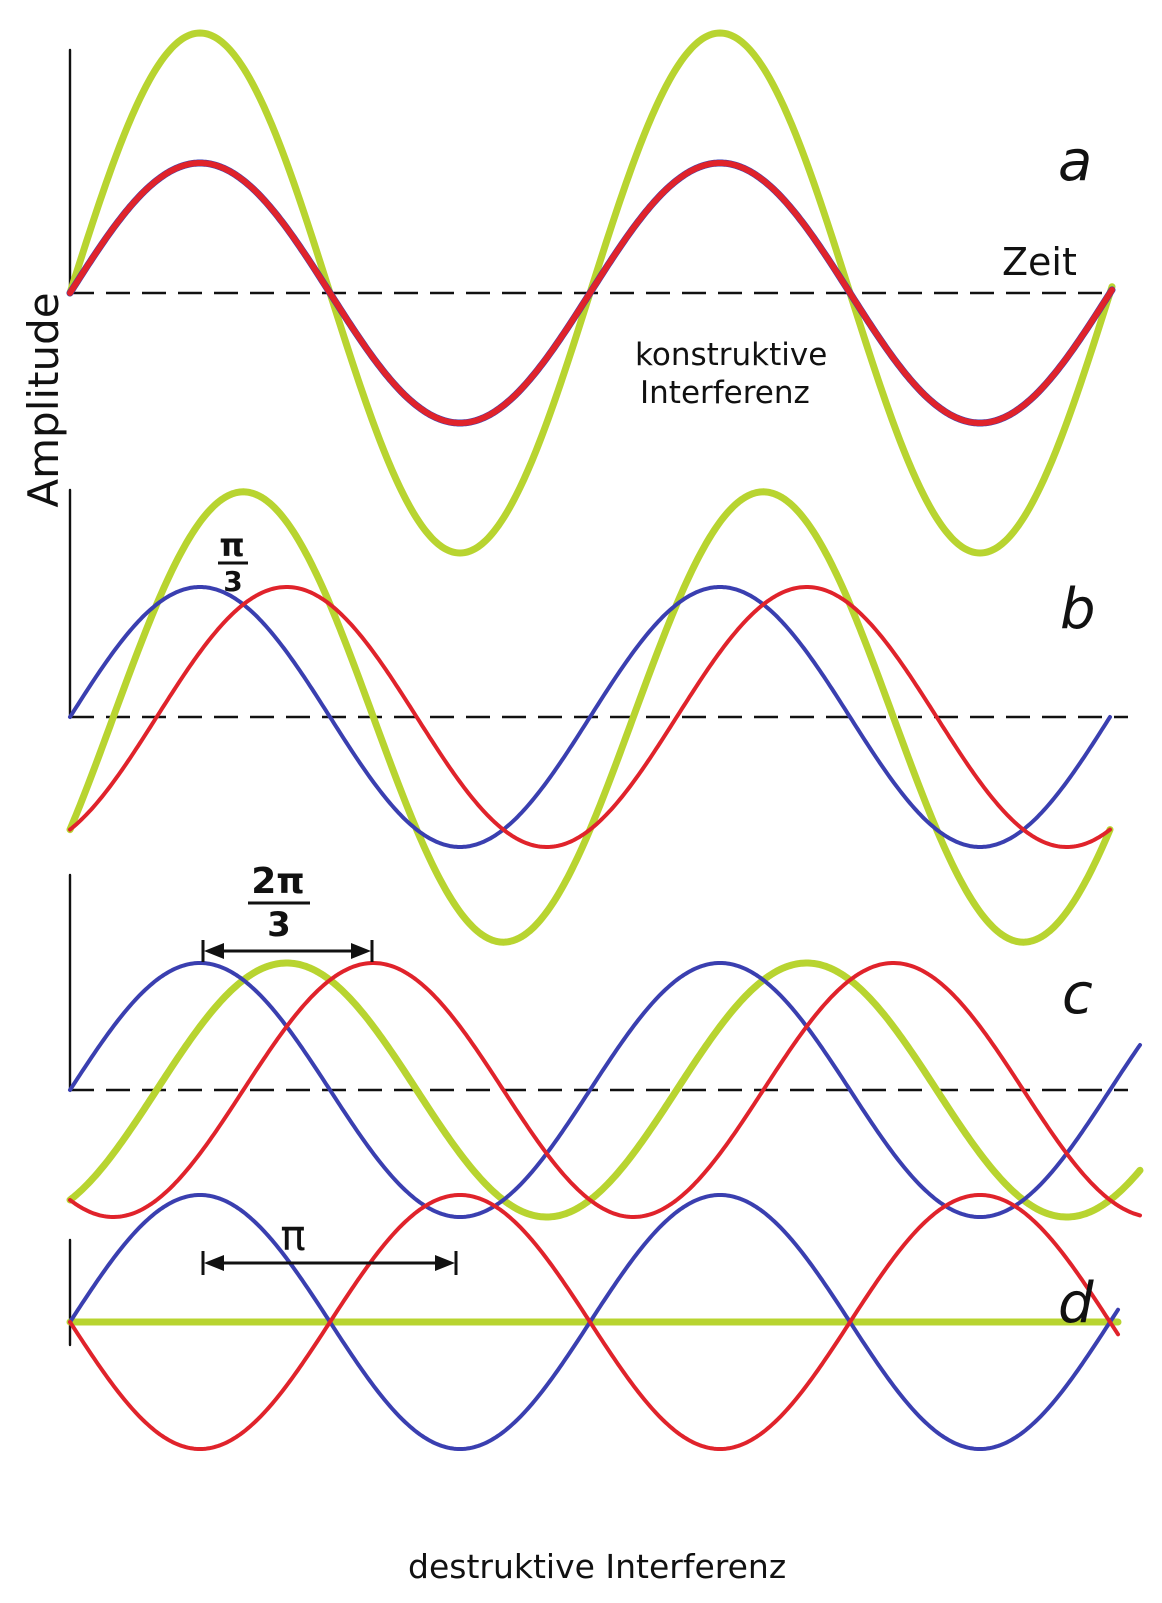 Image resolution: width=1162 pixels, height=1603 pixels. Describe the element at coordinates (1039, 262) in the screenshot. I see `time-label: Zeit` at that location.